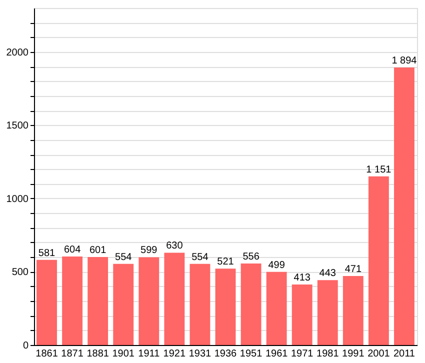 The image size is (425, 363). I want to click on x-tick-label: 1901, so click(123, 354).